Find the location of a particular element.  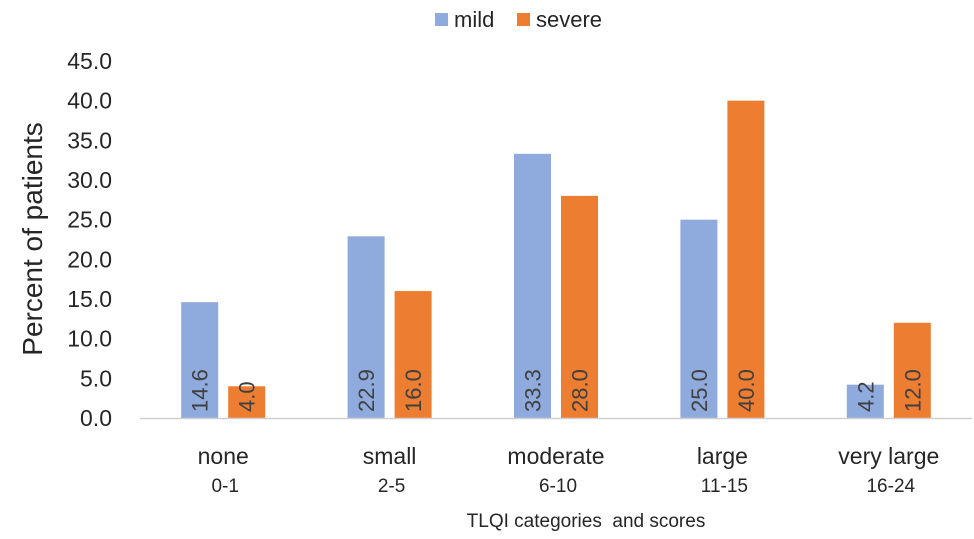

legend-label: mild is located at coordinates (474, 19).